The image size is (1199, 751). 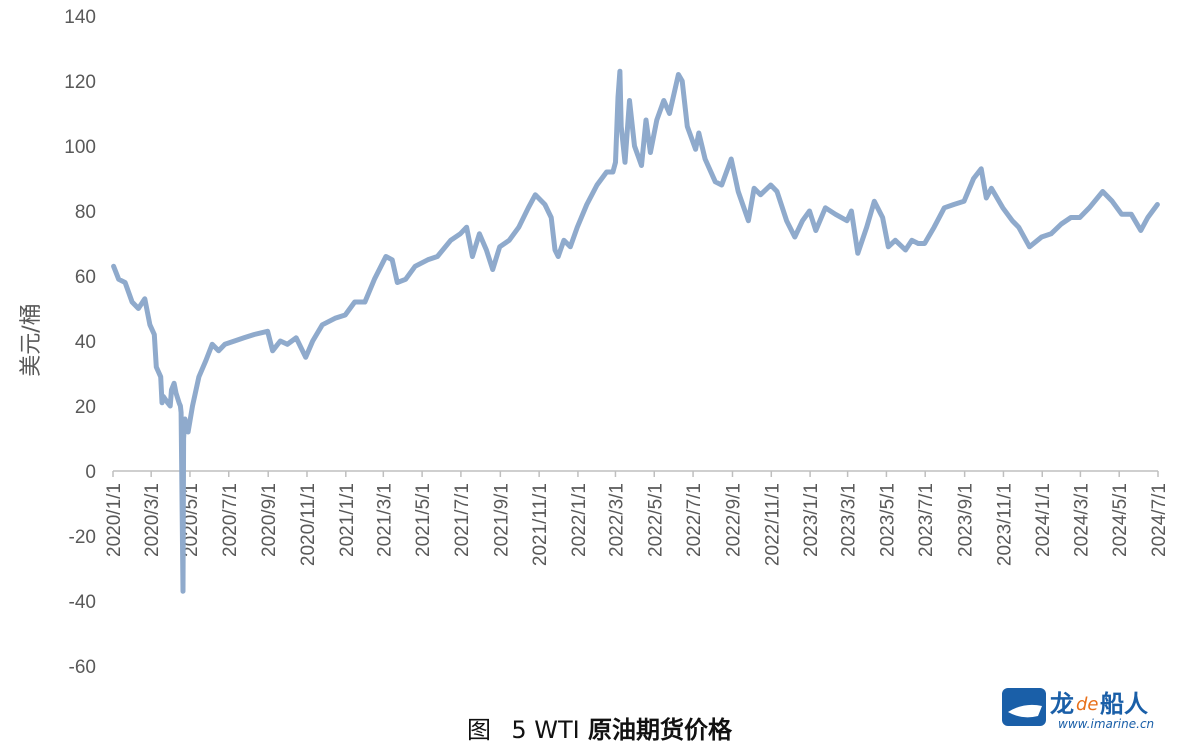 I want to click on x-tick-label: 2024/7/1, so click(x=1159, y=520).